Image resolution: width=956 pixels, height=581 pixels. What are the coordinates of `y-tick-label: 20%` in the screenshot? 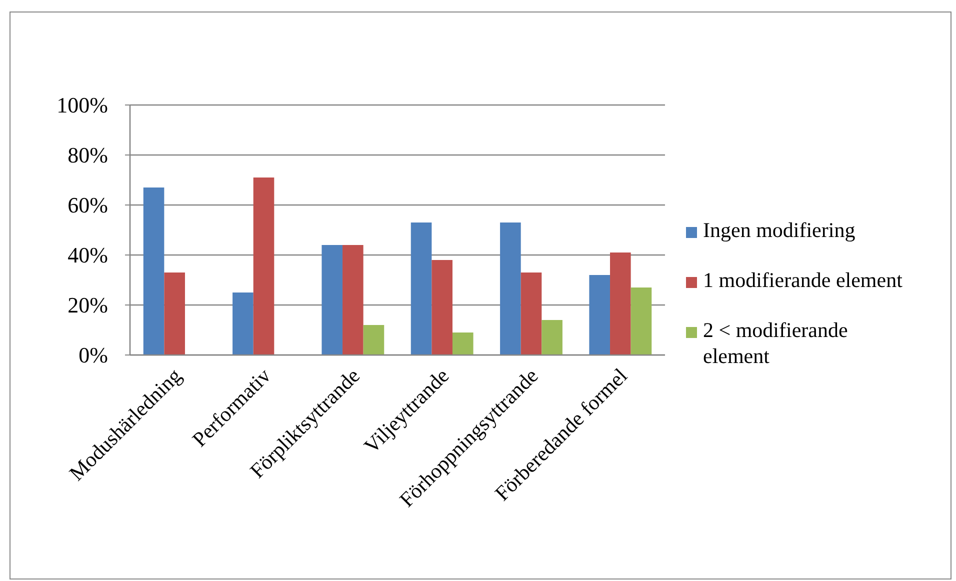 It's located at (88, 305).